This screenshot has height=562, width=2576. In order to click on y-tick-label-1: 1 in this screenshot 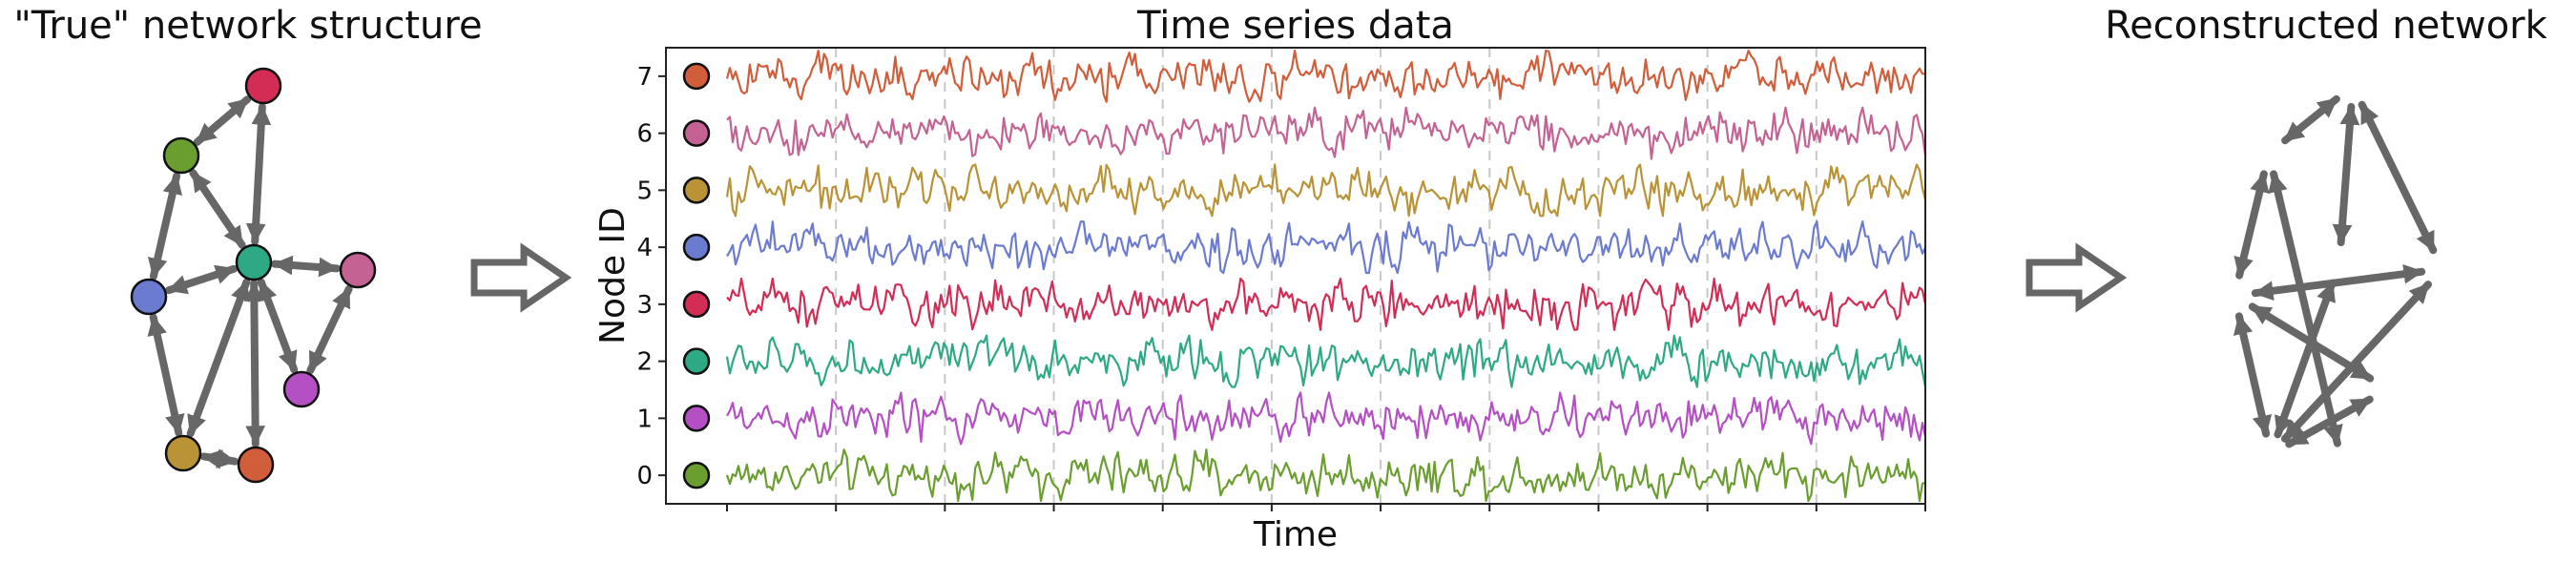, I will do `click(644, 419)`.